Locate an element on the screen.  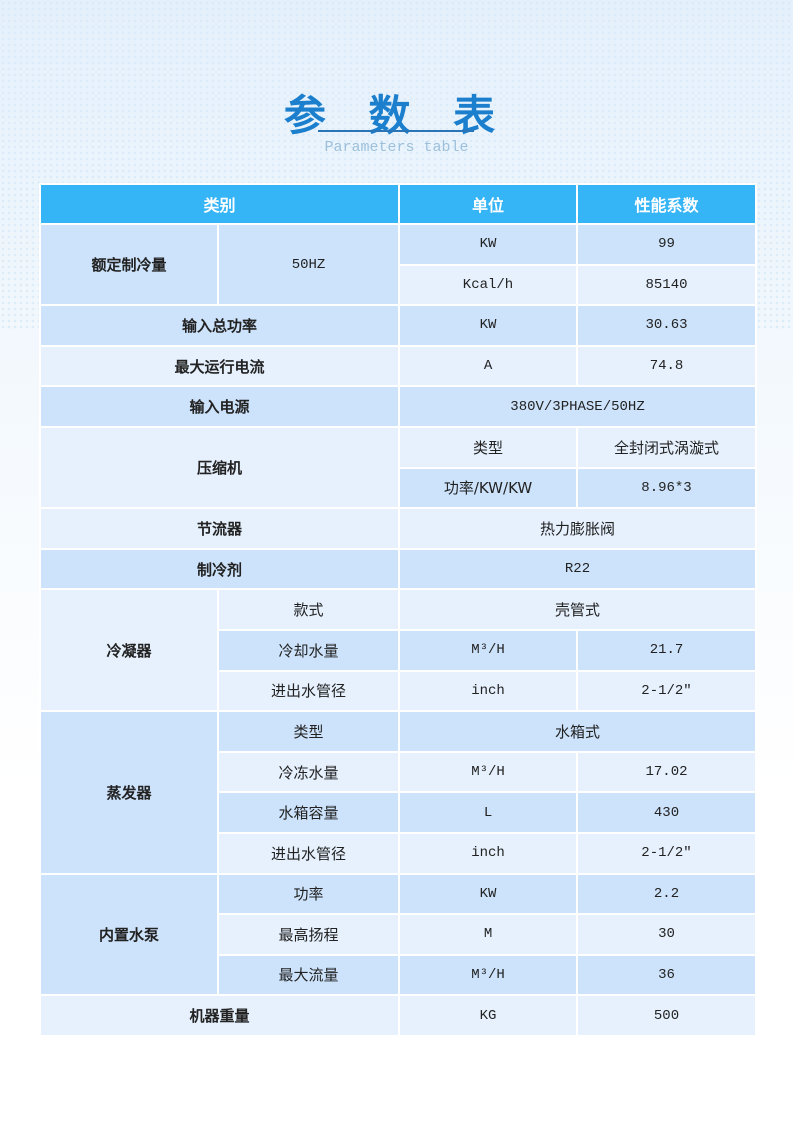
table-cell: A is located at coordinates (488, 366).